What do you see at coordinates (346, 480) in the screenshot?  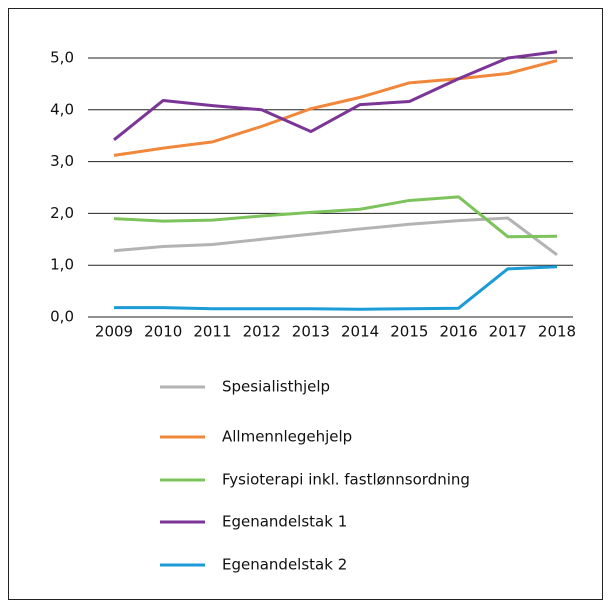 I see `legend-label: Fysioterapi inkl. fastlønnsordning` at bounding box center [346, 480].